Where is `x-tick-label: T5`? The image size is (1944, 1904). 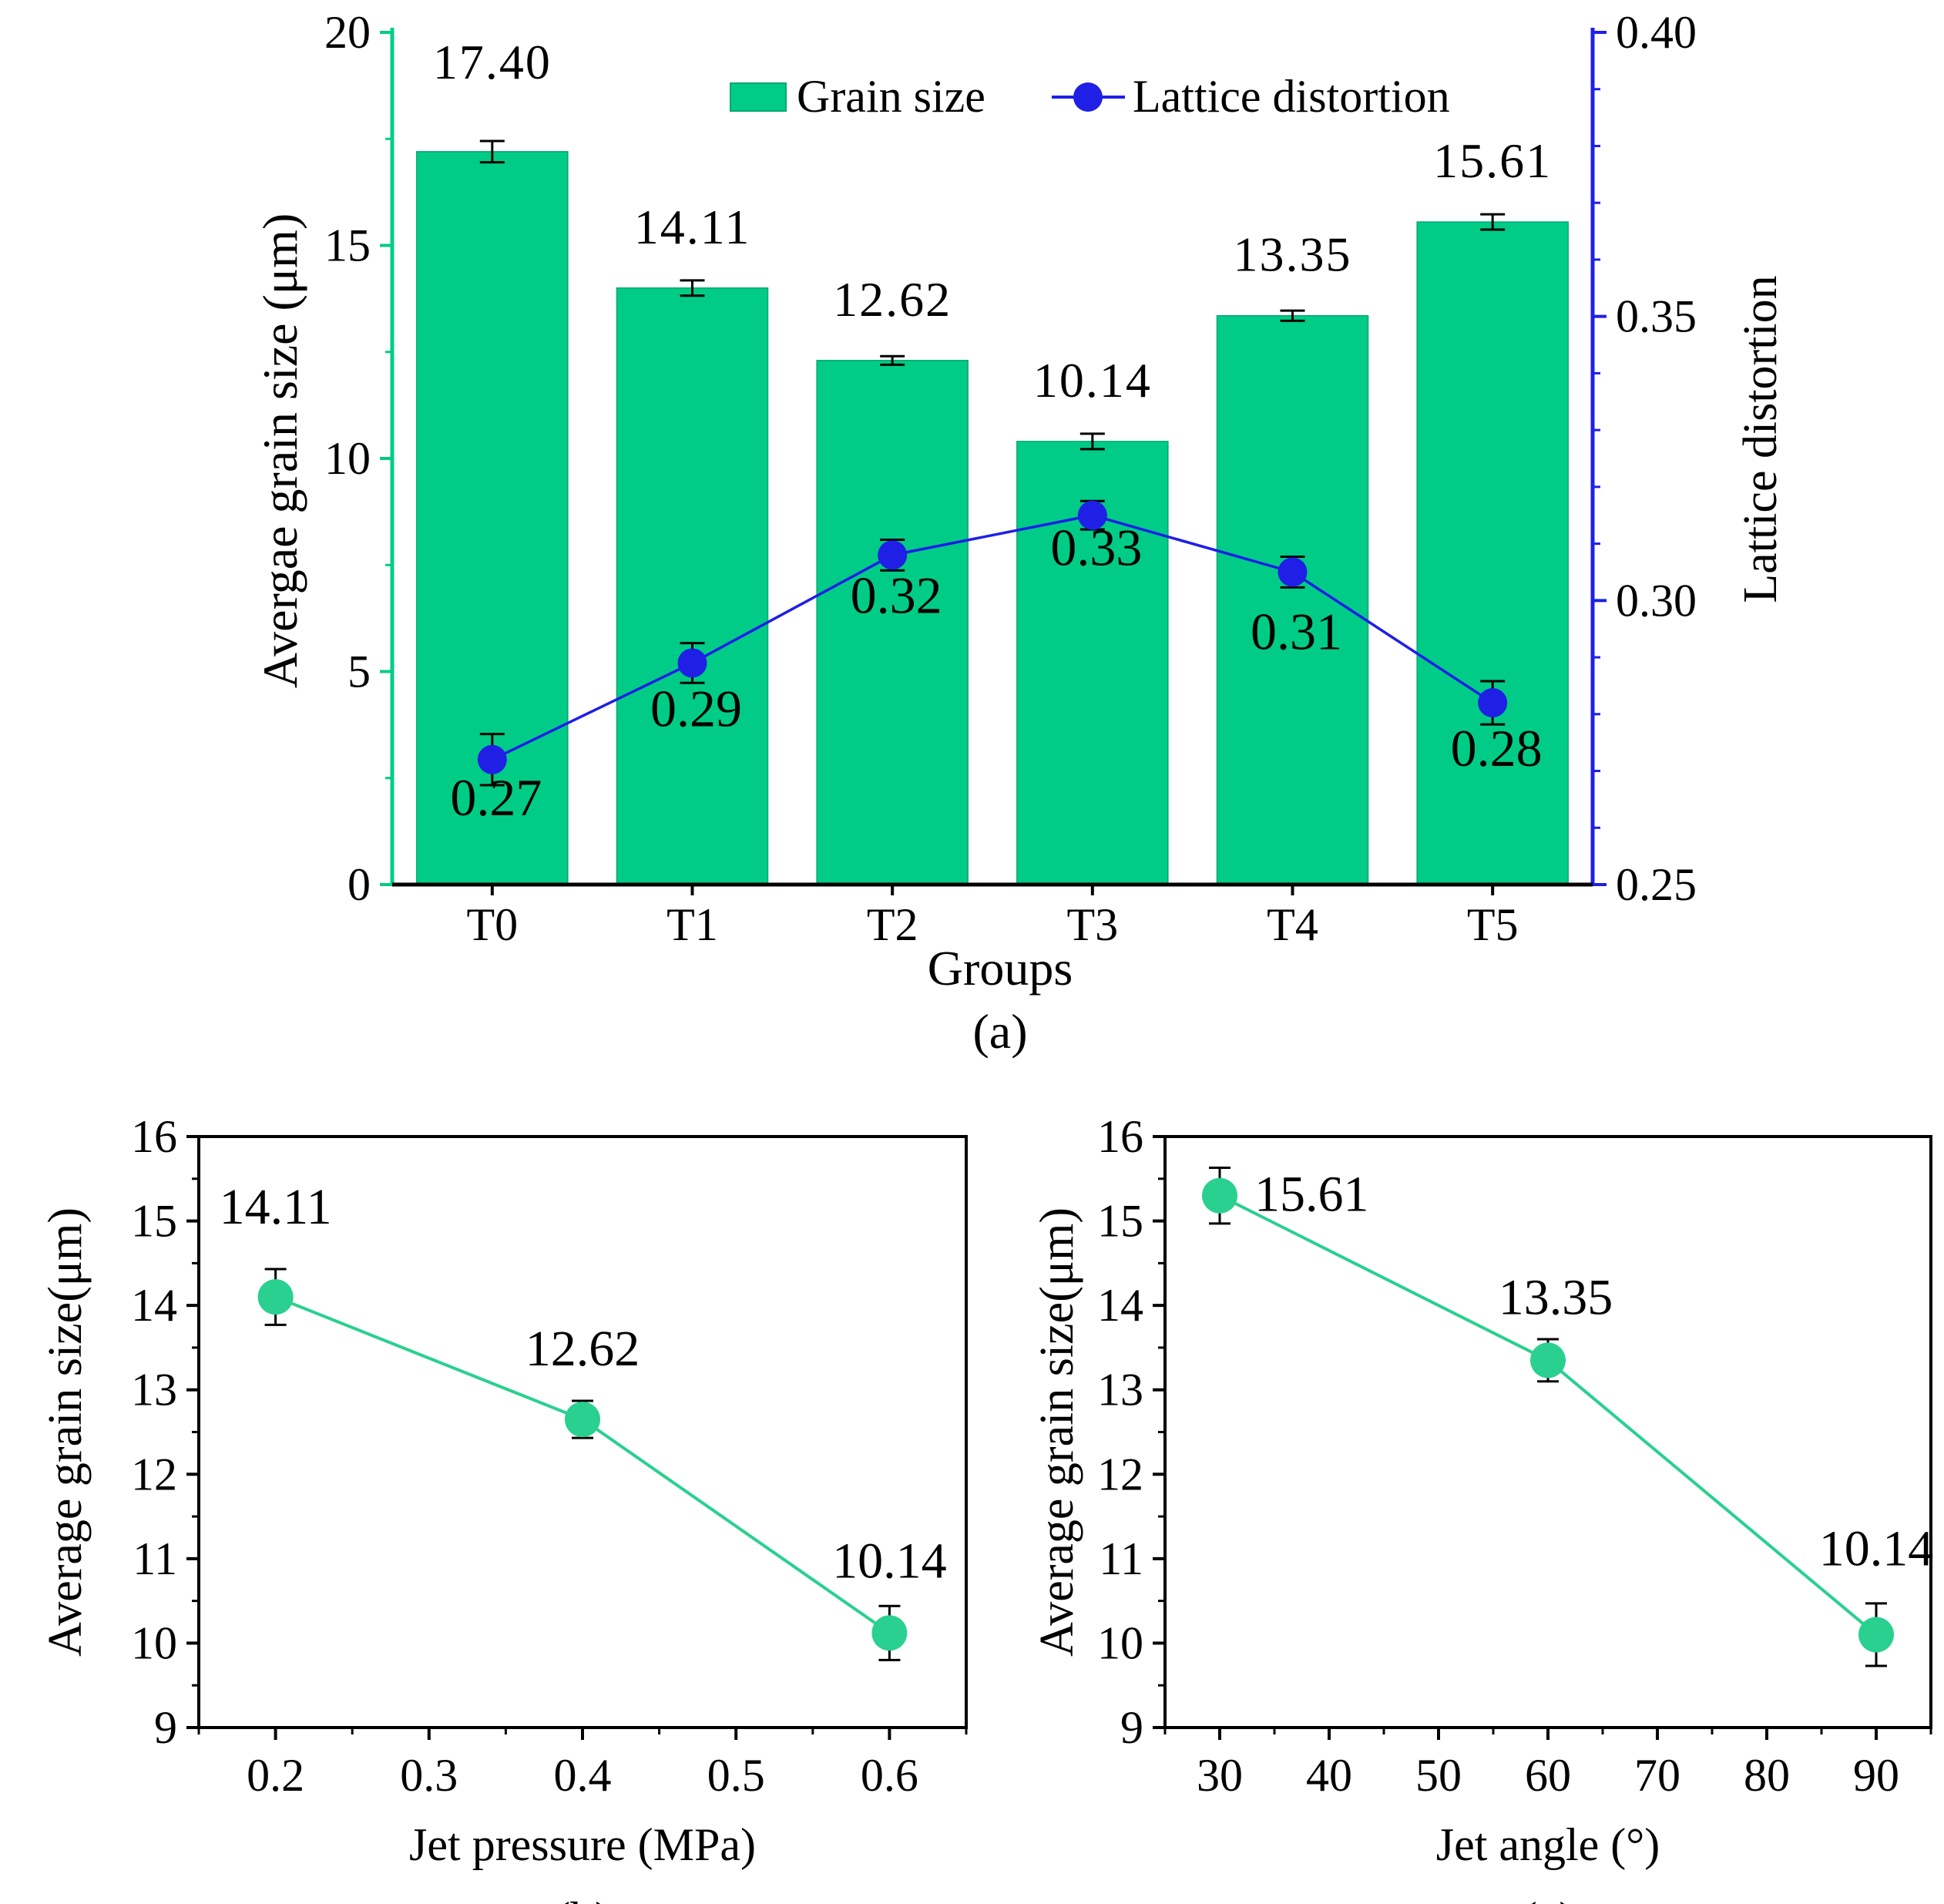
x-tick-label: T5 is located at coordinates (1493, 924).